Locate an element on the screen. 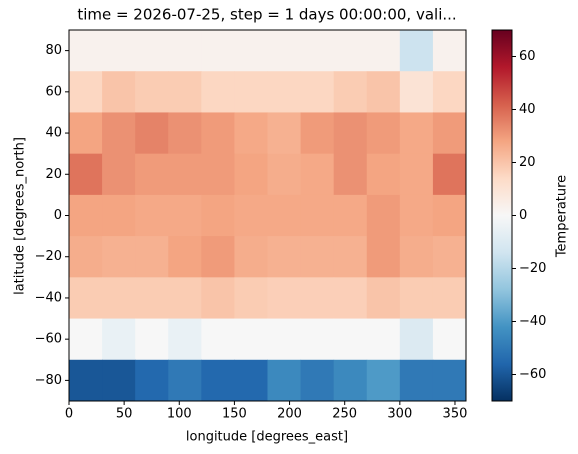  x-tick-label: 150 is located at coordinates (234, 414).